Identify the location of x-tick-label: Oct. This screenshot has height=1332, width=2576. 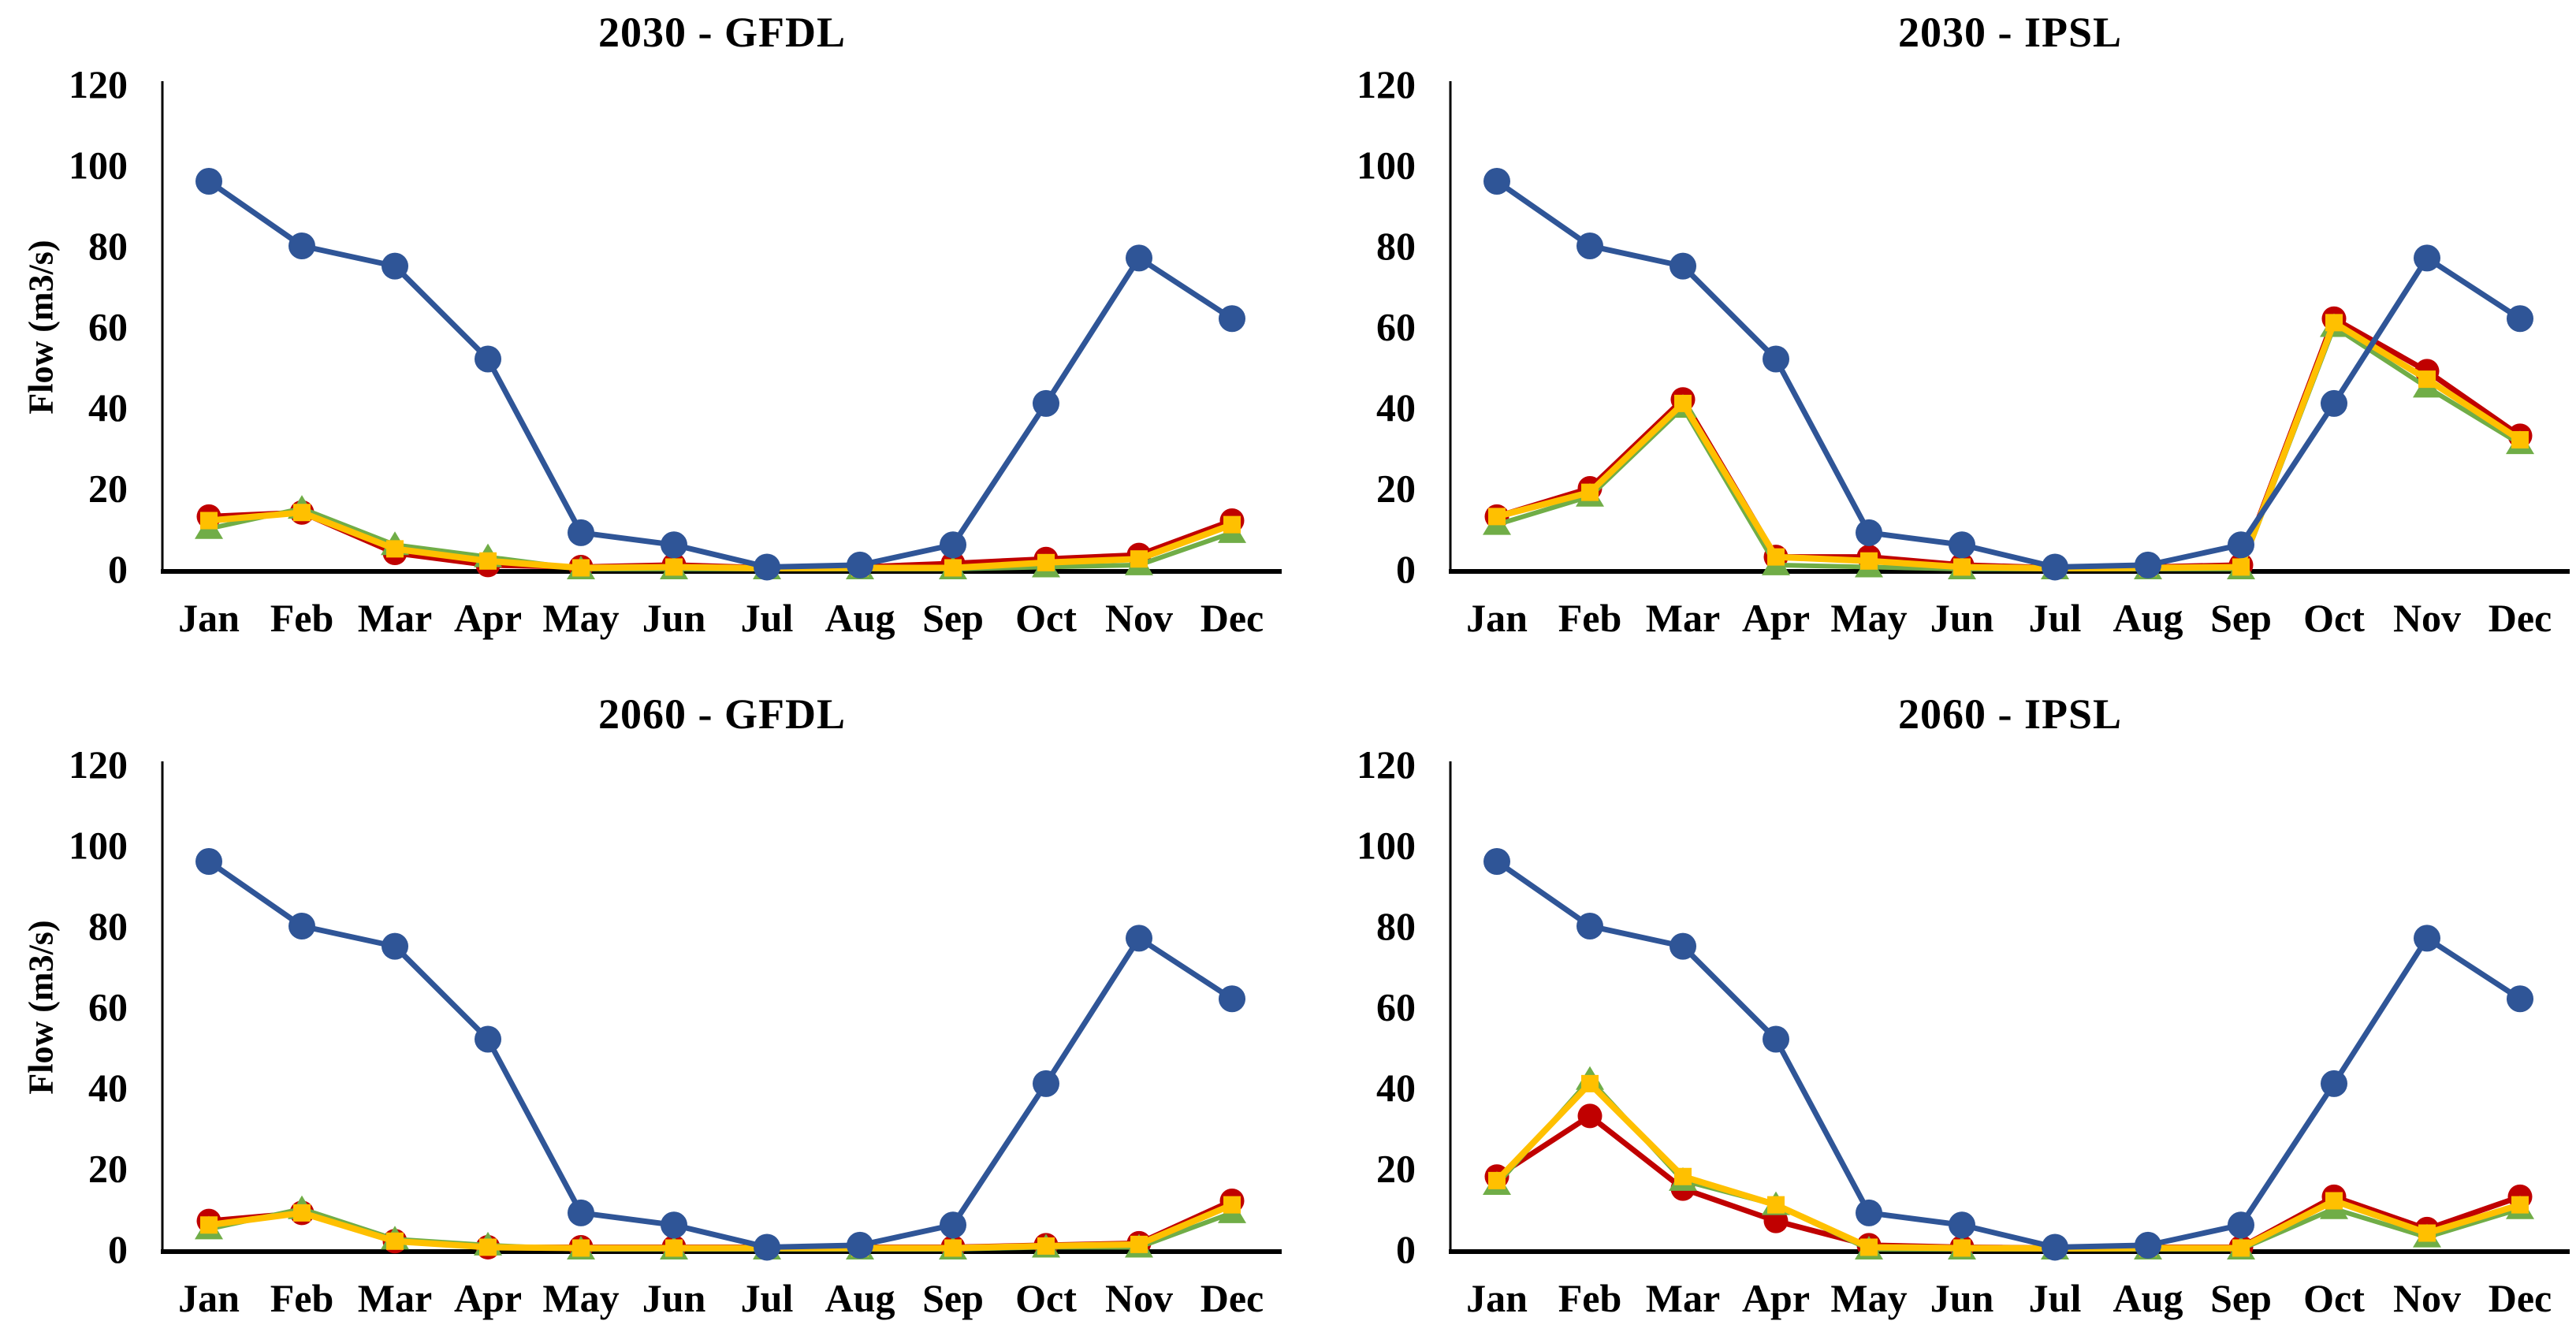
(1046, 618).